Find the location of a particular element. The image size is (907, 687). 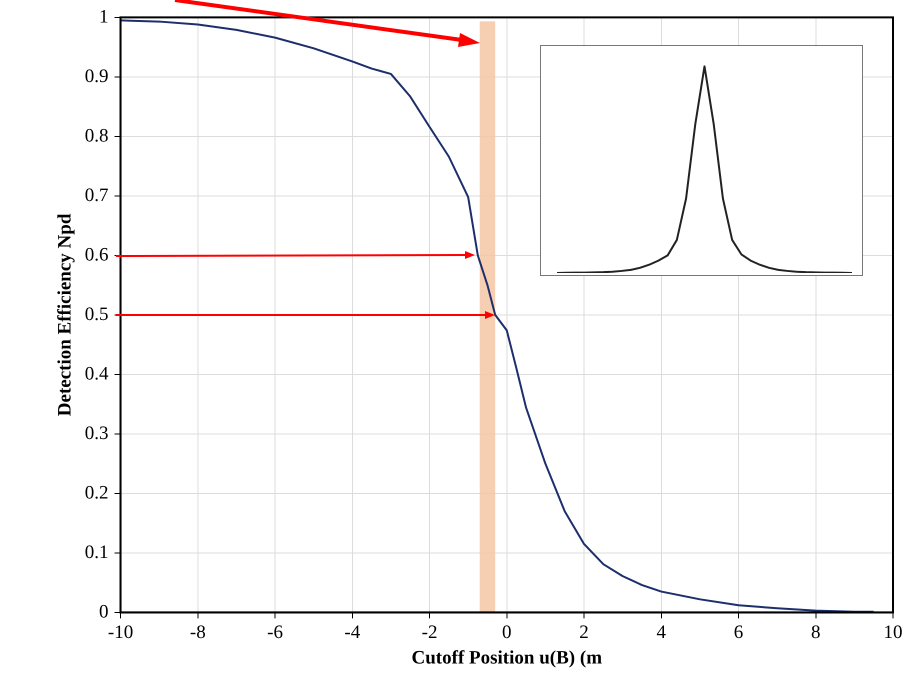

x-tick-label: -8 is located at coordinates (198, 632).